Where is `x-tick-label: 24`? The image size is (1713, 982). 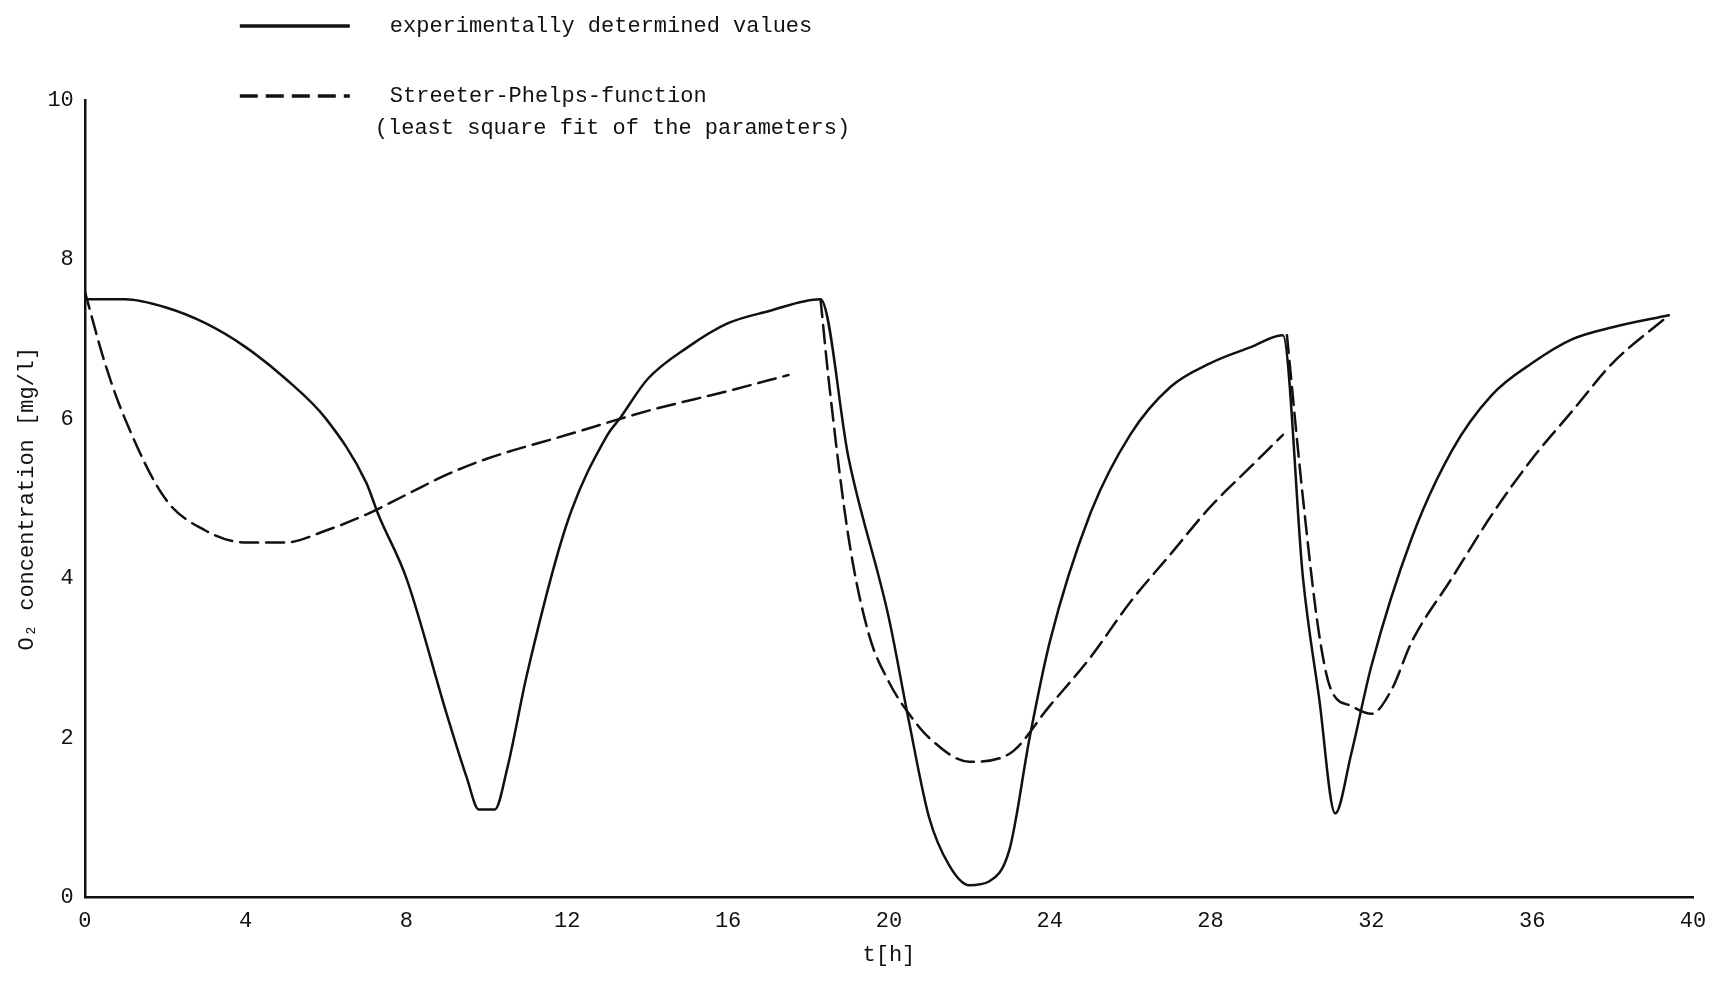 x-tick-label: 24 is located at coordinates (1049, 922).